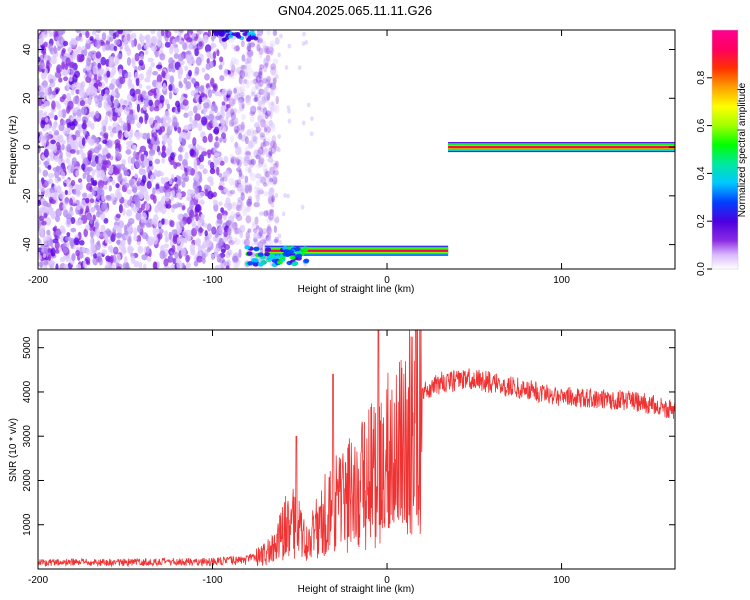 Image resolution: width=750 pixels, height=600 pixels. What do you see at coordinates (27, 436) in the screenshot?
I see `snr-y-tick-label: 3000` at bounding box center [27, 436].